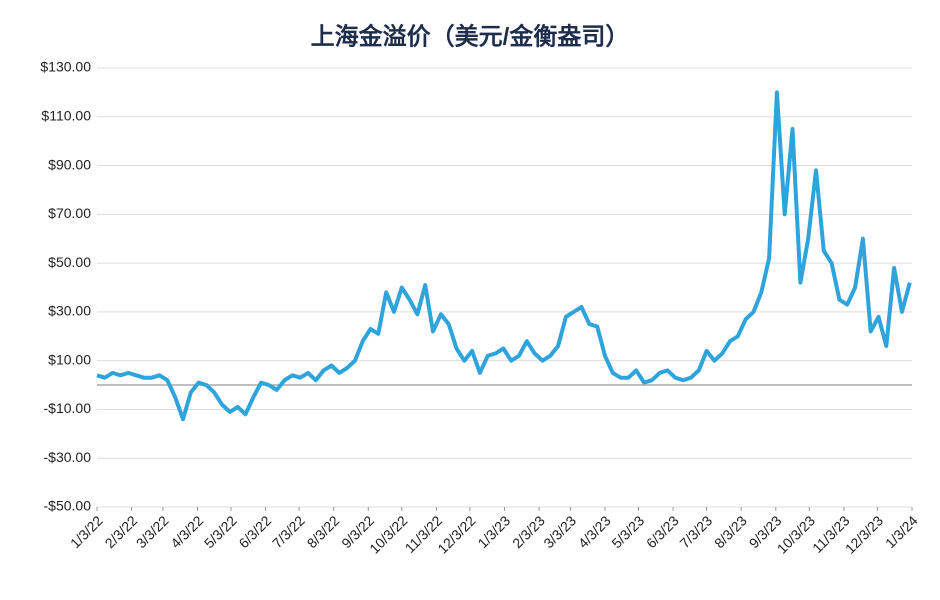 The width and height of the screenshot is (940, 600). I want to click on x-tick-label: 1/3/22, so click(86, 531).